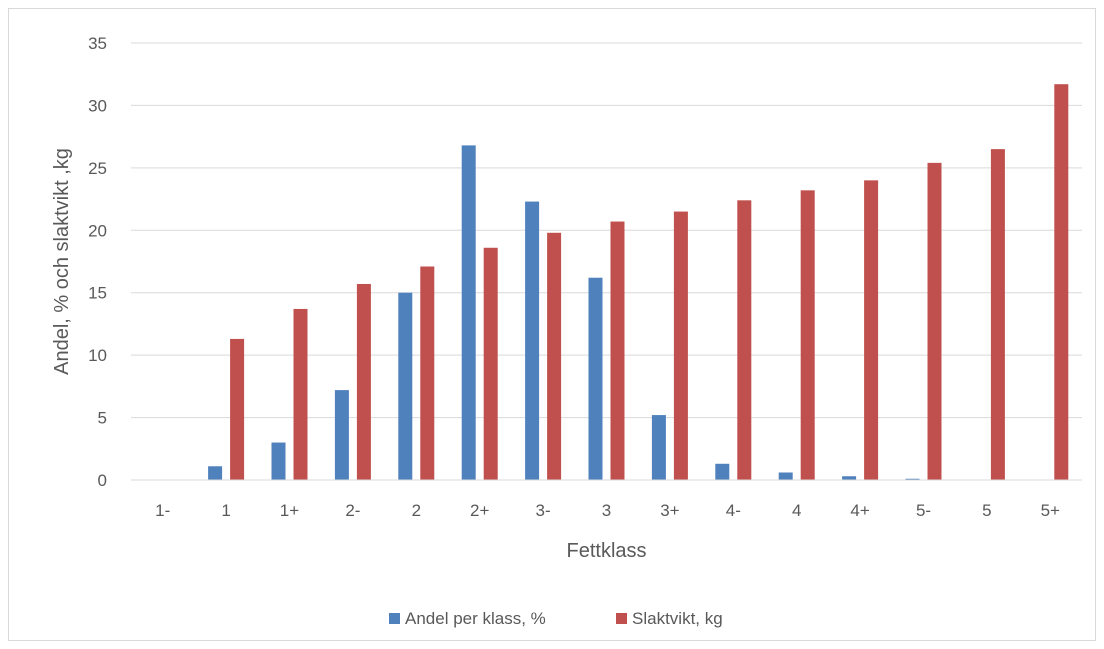  What do you see at coordinates (923, 510) in the screenshot?
I see `x-tick-label: 5-` at bounding box center [923, 510].